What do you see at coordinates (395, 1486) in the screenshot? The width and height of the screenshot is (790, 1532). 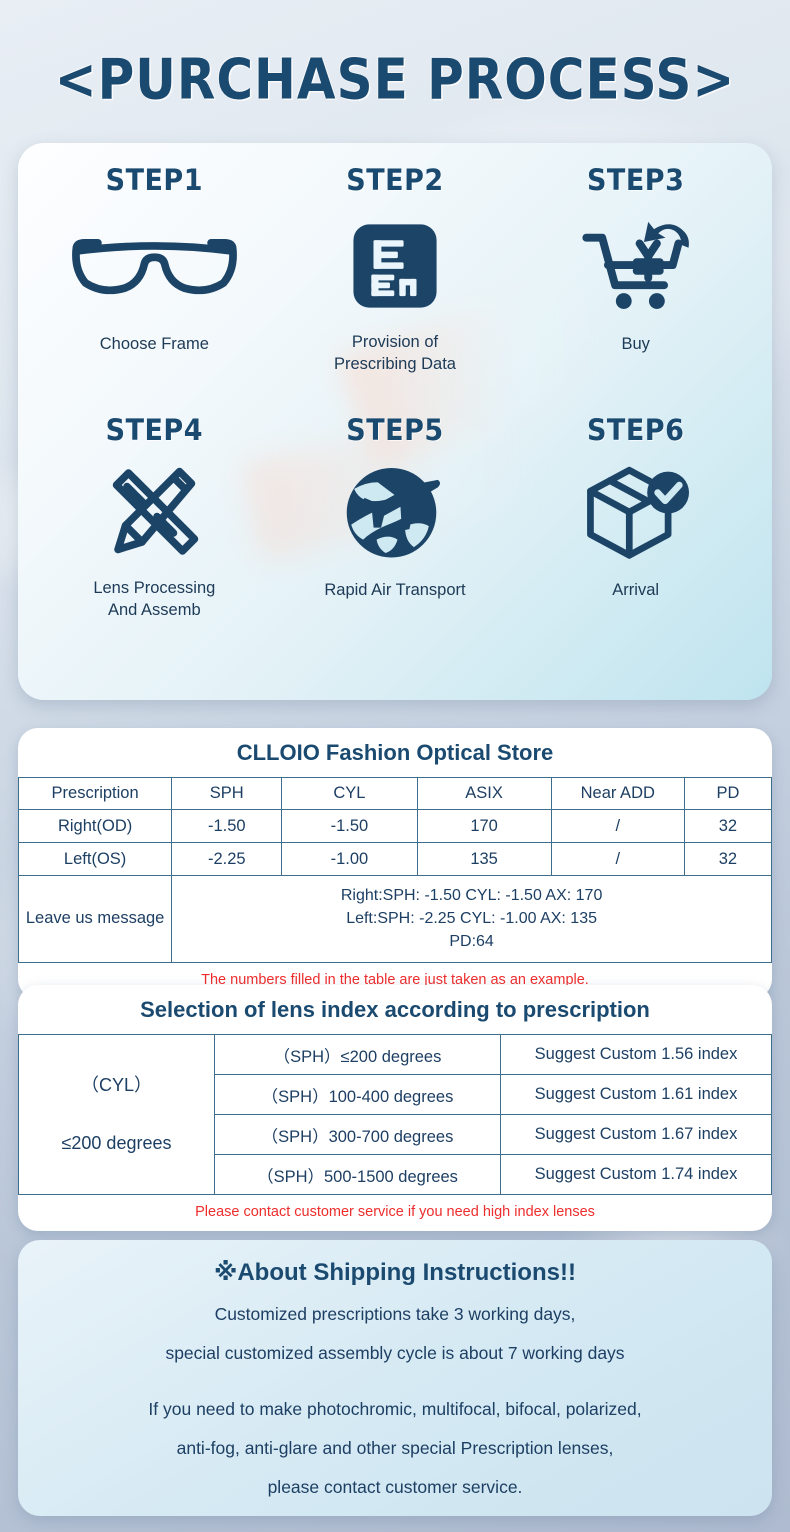 I see `shipping-line-5: please contact customer service.` at bounding box center [395, 1486].